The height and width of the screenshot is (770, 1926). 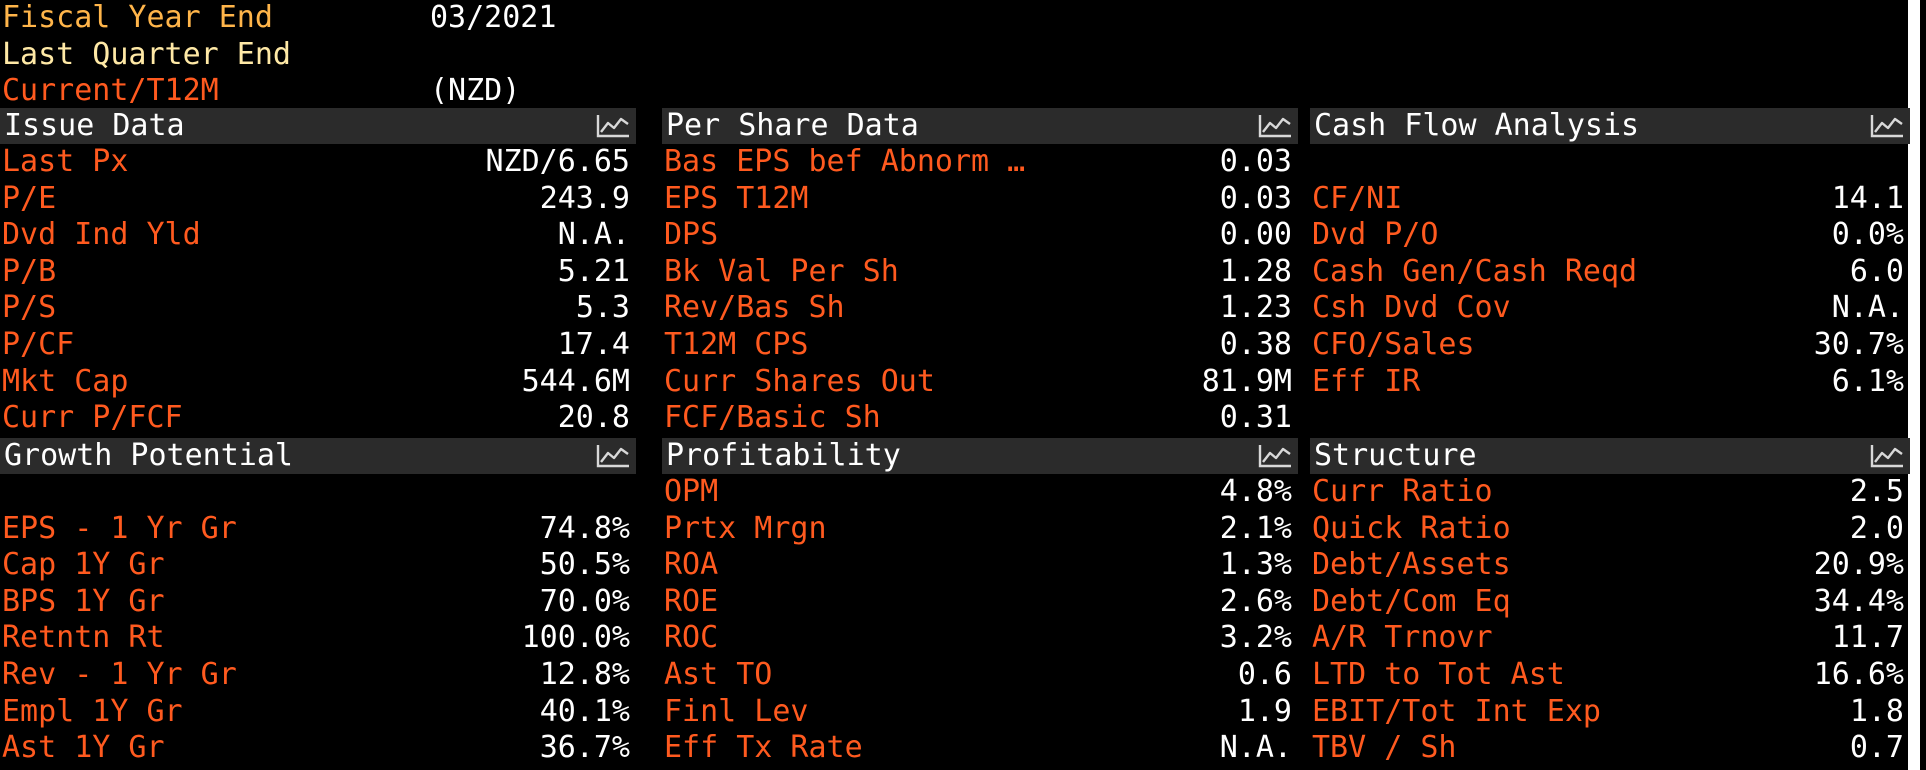 What do you see at coordinates (1255, 528) in the screenshot?
I see `row-value: 2.1%` at bounding box center [1255, 528].